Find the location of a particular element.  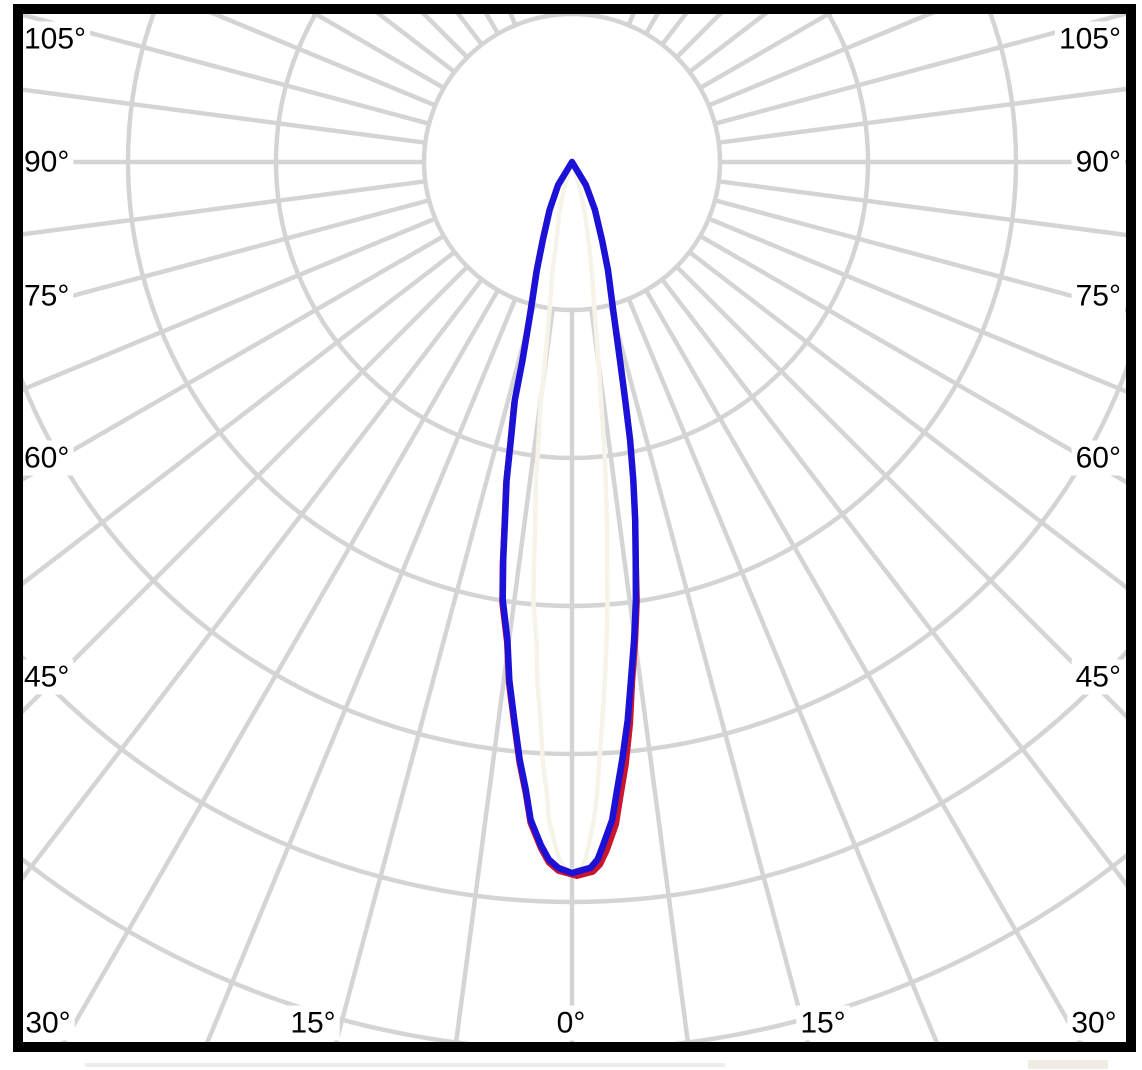

footer-artifacts is located at coordinates (596, 1064).